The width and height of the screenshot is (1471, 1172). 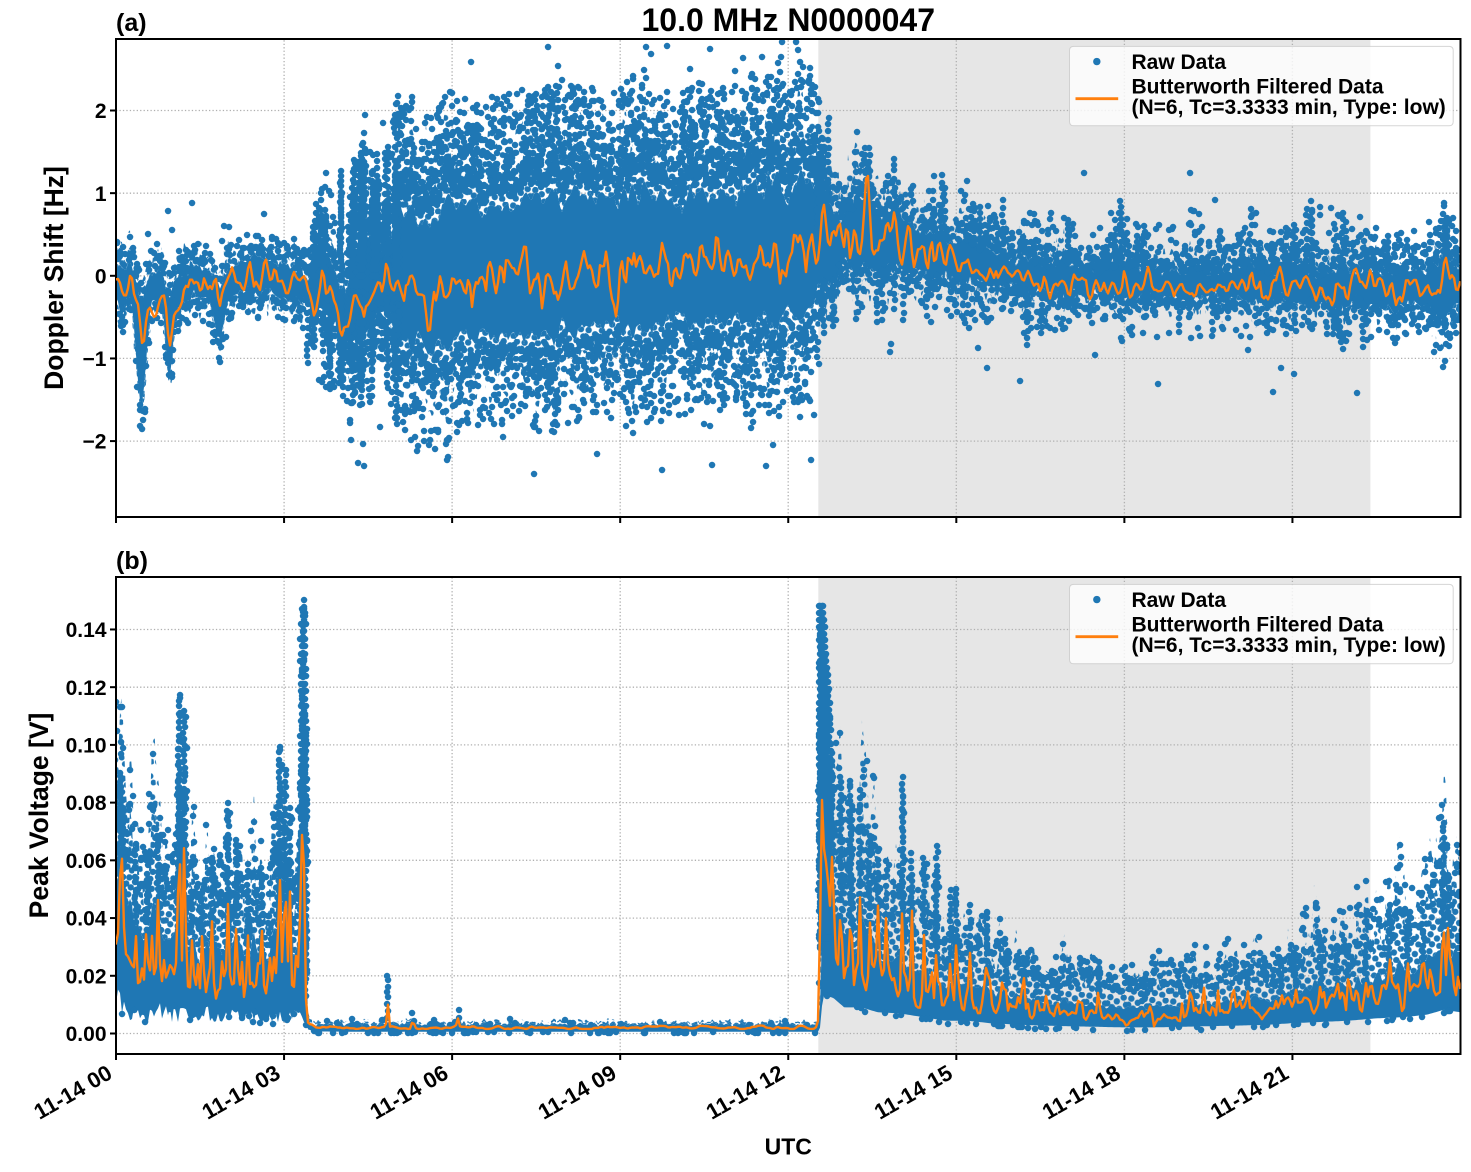 I want to click on svg-text: 0.08, so click(x=86, y=803).